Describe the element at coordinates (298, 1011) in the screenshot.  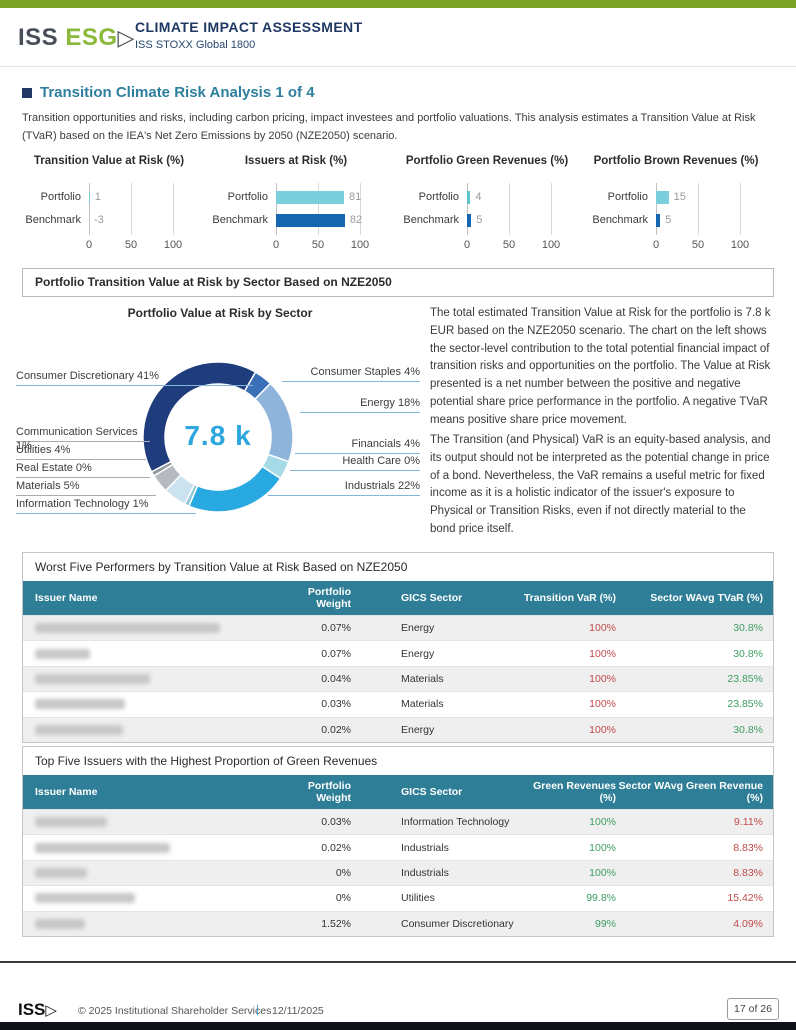
I see `footer-date: 12/11/2025` at that location.